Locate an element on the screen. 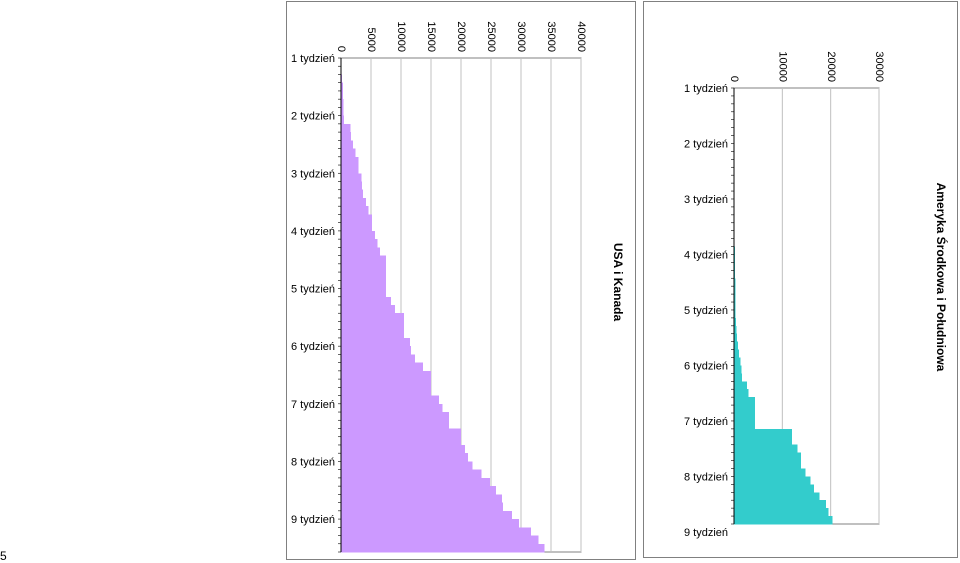 This screenshot has width=960, height=563. chart1-category-label: 2 tydzień is located at coordinates (706, 144).